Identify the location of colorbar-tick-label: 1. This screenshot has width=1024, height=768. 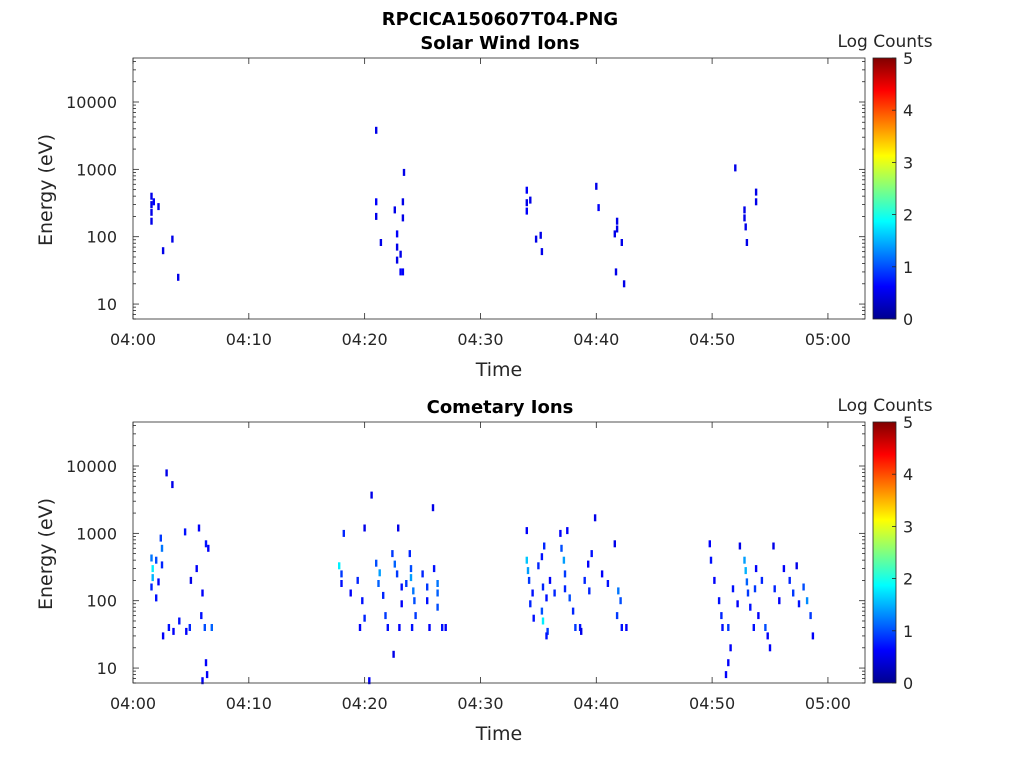
(908, 267).